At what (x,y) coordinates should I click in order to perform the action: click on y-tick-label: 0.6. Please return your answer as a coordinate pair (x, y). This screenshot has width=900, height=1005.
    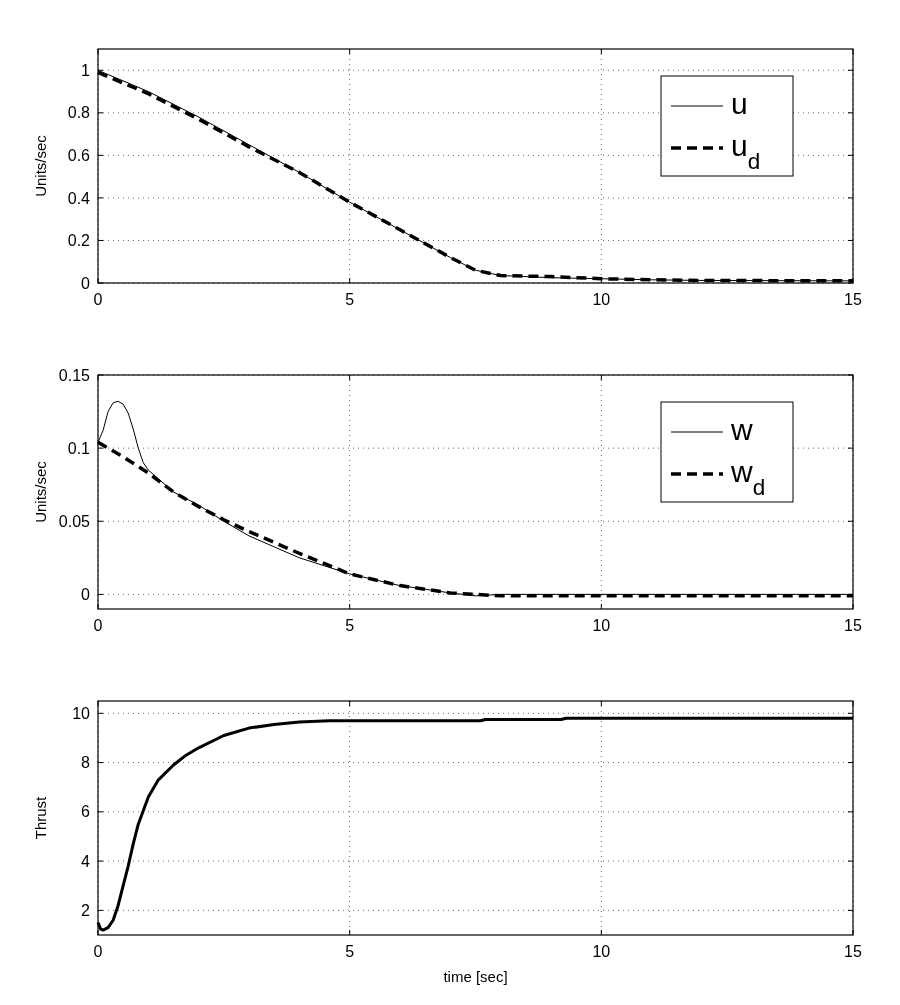
    Looking at the image, I should click on (79, 155).